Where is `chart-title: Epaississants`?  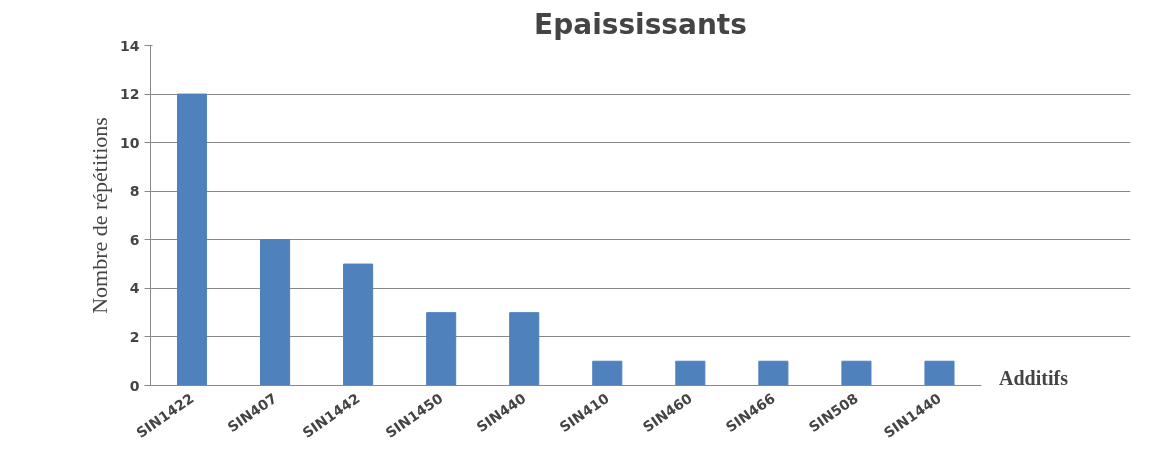 chart-title: Epaississants is located at coordinates (640, 24).